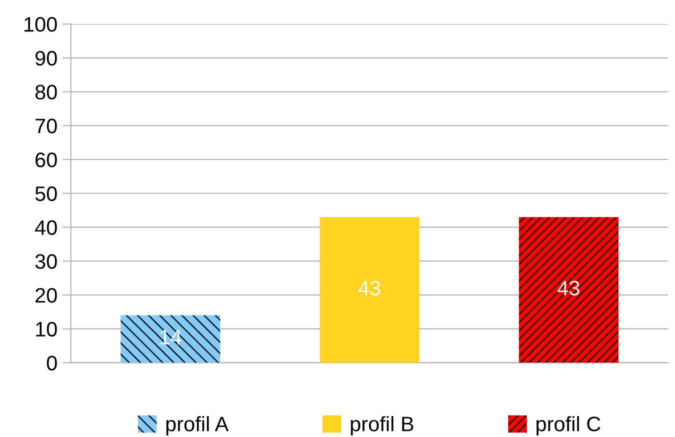 The image size is (675, 437). I want to click on data-label: 43, so click(369, 288).